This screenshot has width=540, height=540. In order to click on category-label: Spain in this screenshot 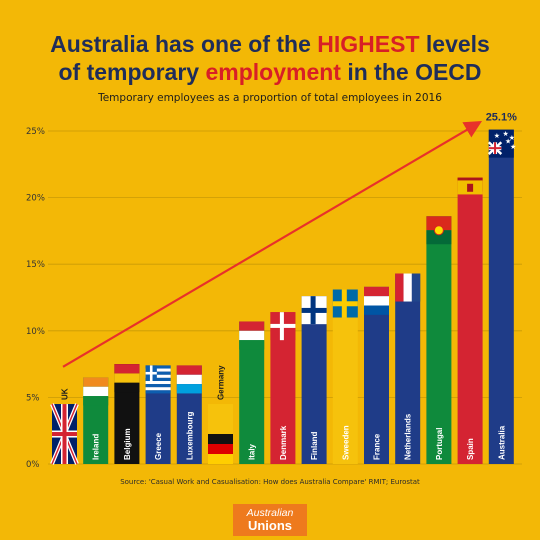, I will do `click(470, 449)`.